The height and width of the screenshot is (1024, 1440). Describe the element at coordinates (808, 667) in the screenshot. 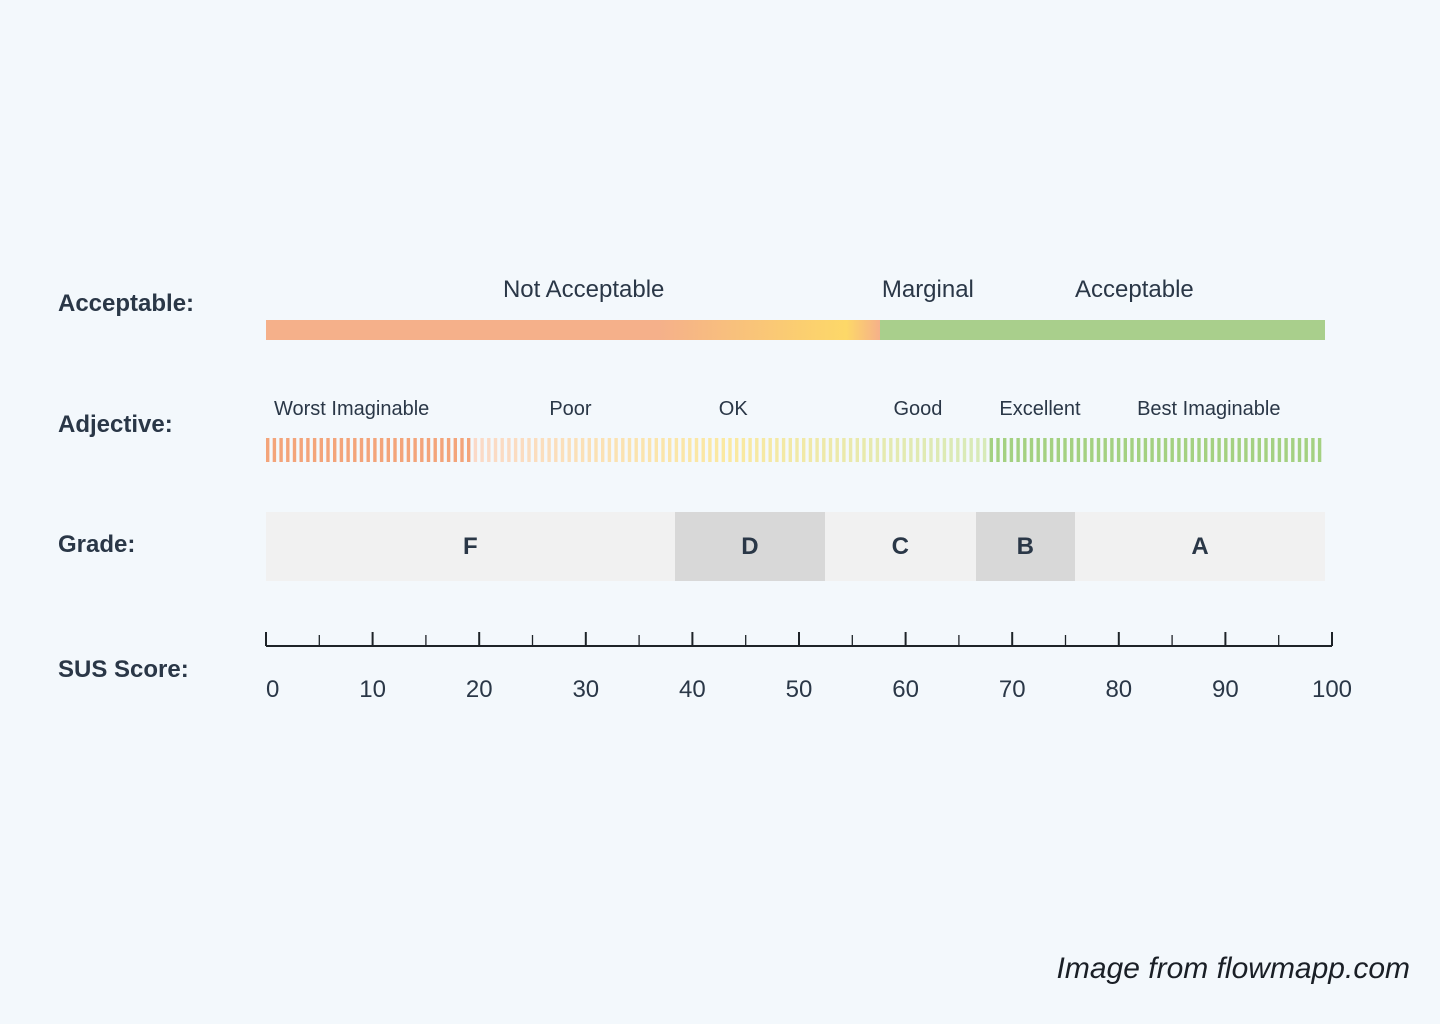

I see `sus-score-axis: 0 10 20 30 40 50 60 70 80 90 100` at that location.